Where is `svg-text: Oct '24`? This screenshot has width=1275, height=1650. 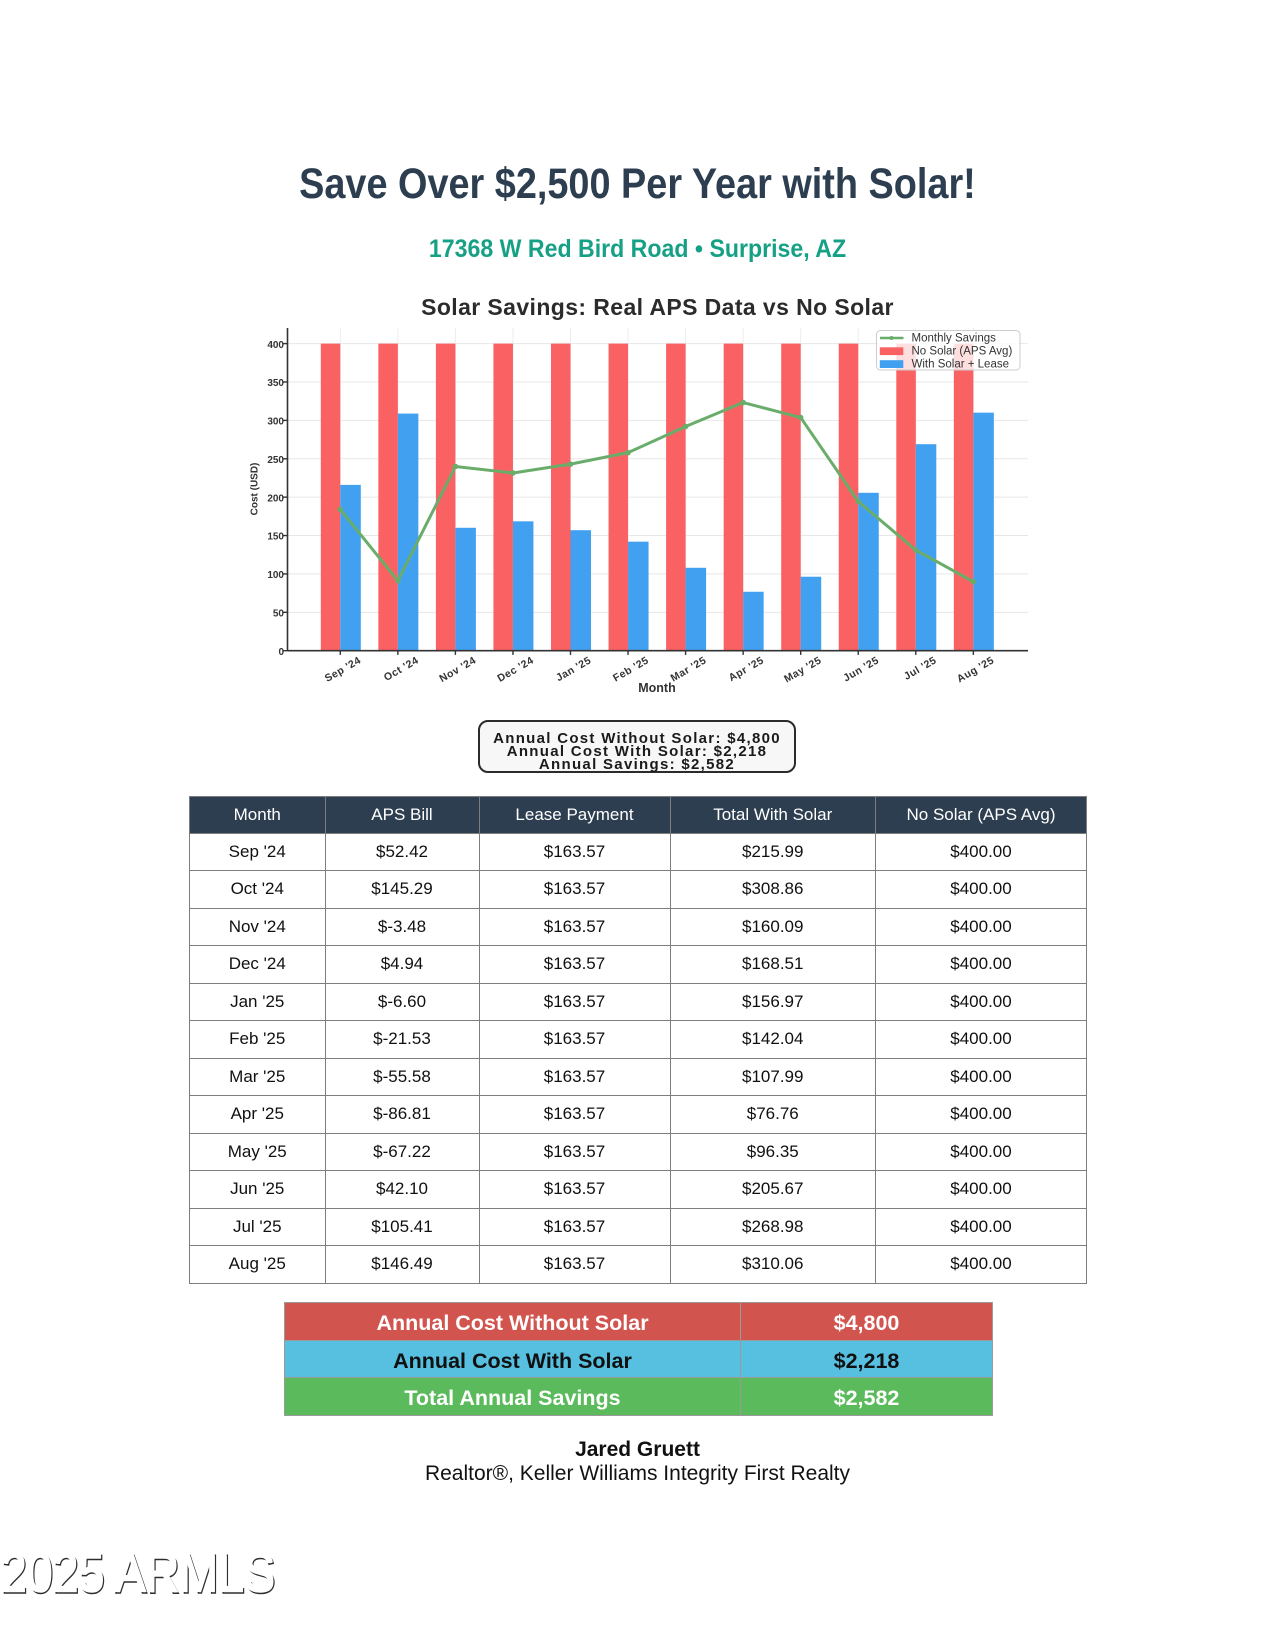 svg-text: Oct '24 is located at coordinates (401, 668).